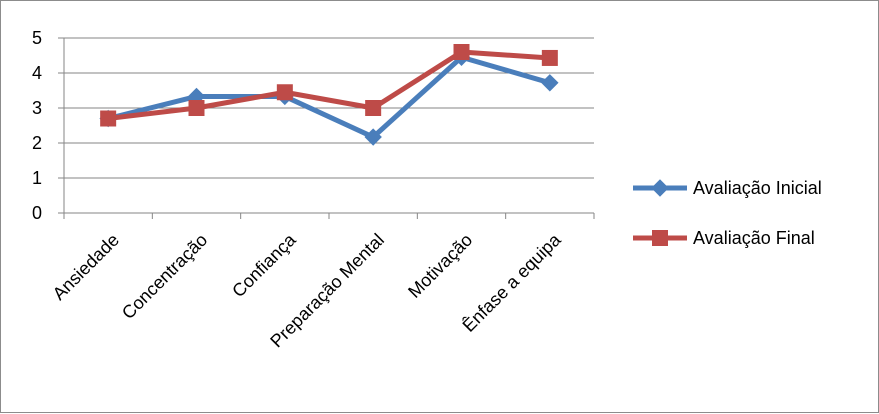 The image size is (879, 414). I want to click on series-line-avaliacao-inicial, so click(329, 97).